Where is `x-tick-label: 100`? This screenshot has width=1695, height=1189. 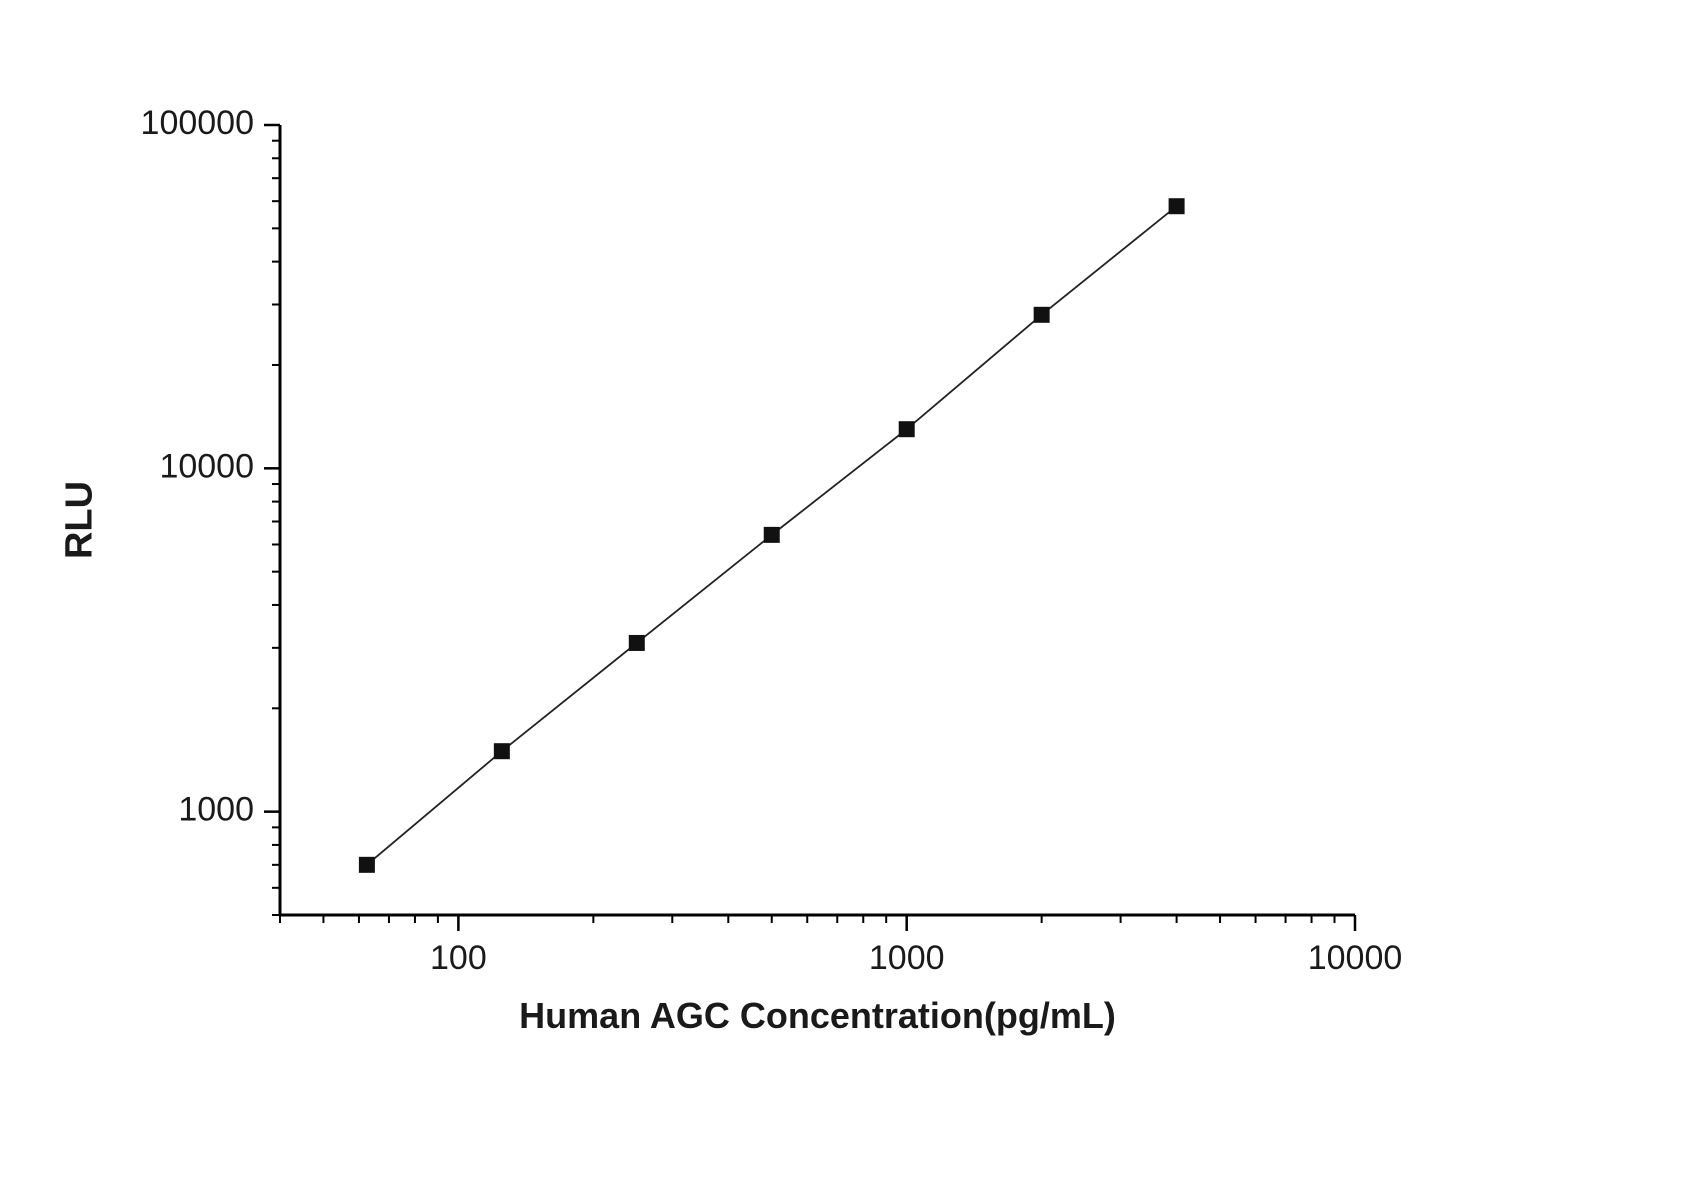 x-tick-label: 100 is located at coordinates (458, 958).